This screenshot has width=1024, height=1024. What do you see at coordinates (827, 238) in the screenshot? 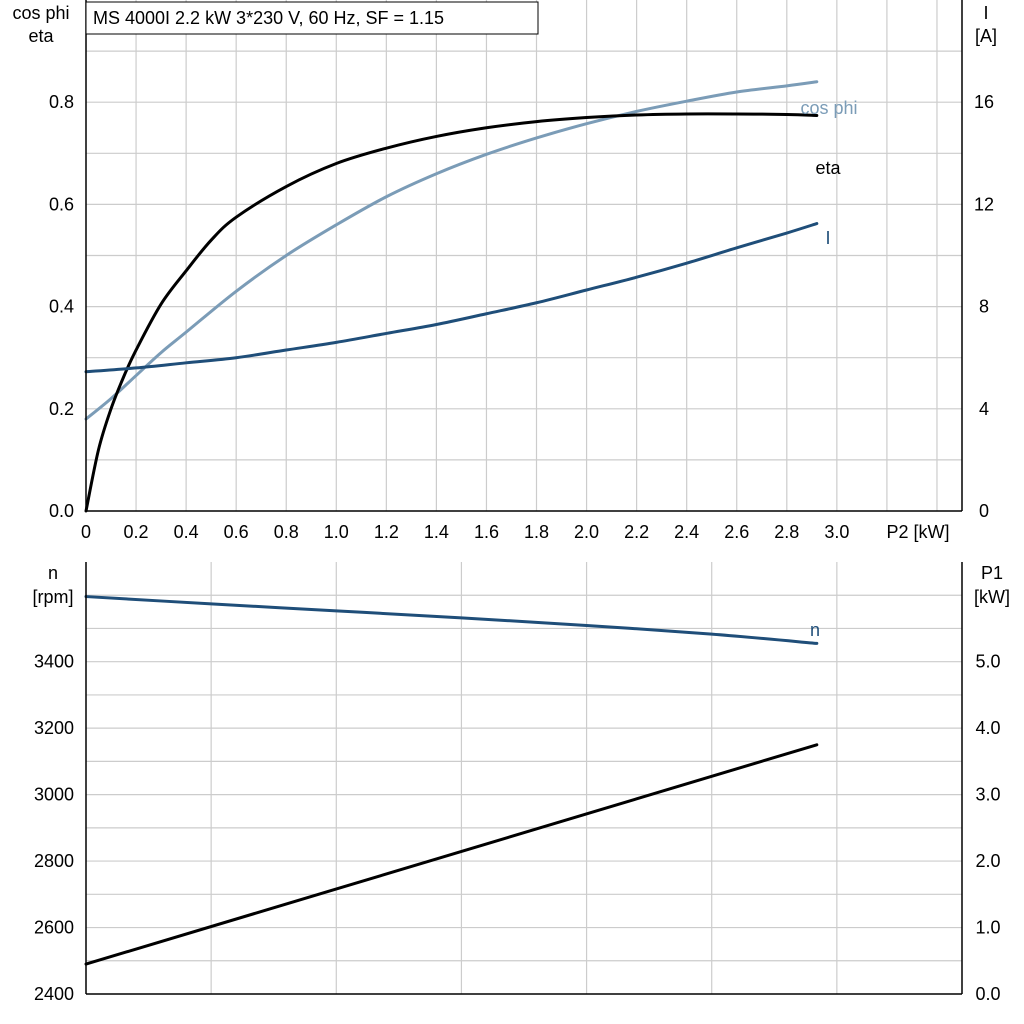
I see `series-label-current: I` at bounding box center [827, 238].